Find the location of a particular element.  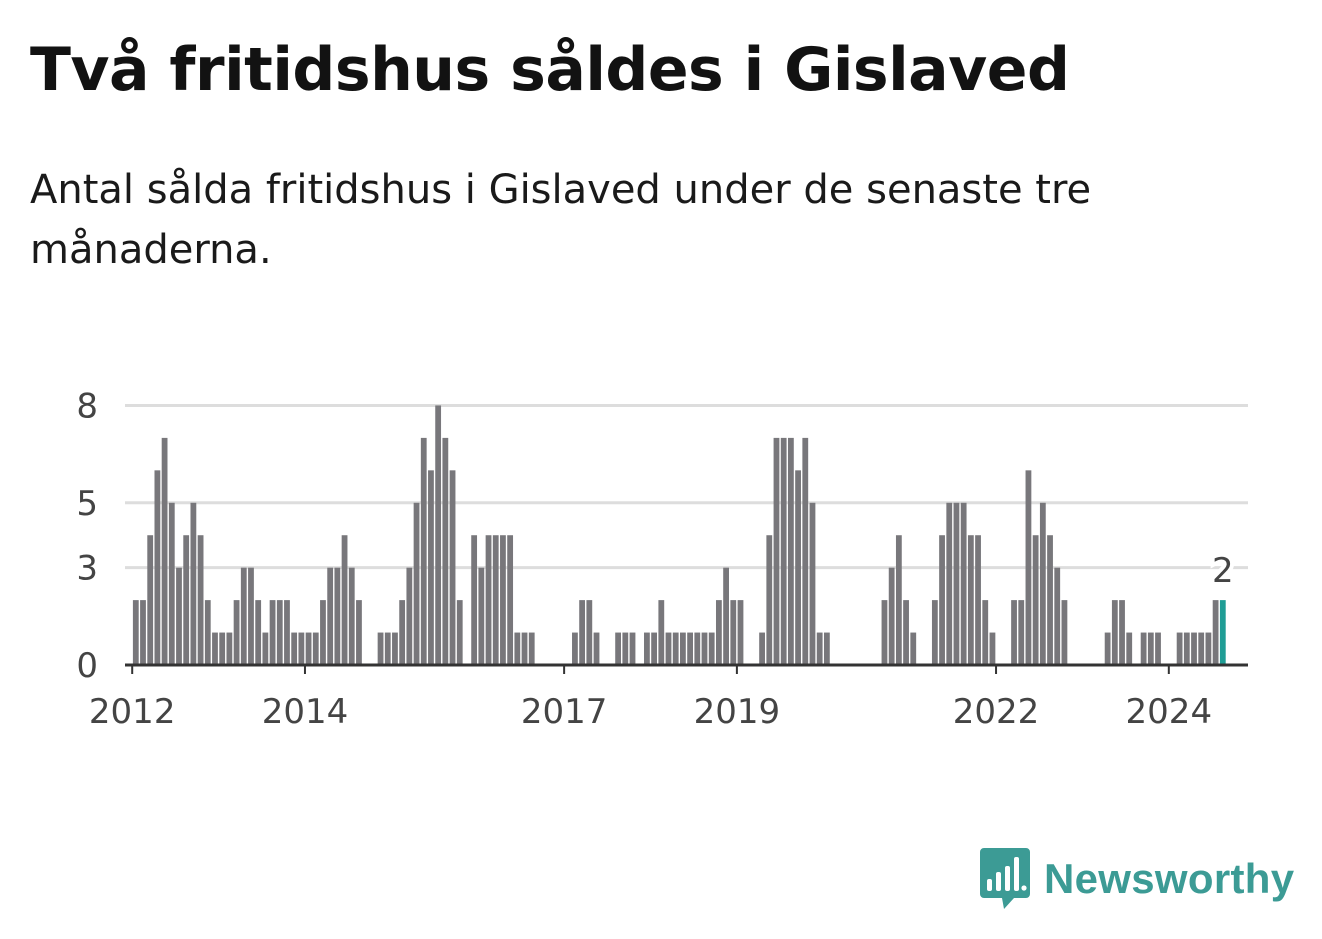

brand-name: Newsworthy is located at coordinates (1169, 878).